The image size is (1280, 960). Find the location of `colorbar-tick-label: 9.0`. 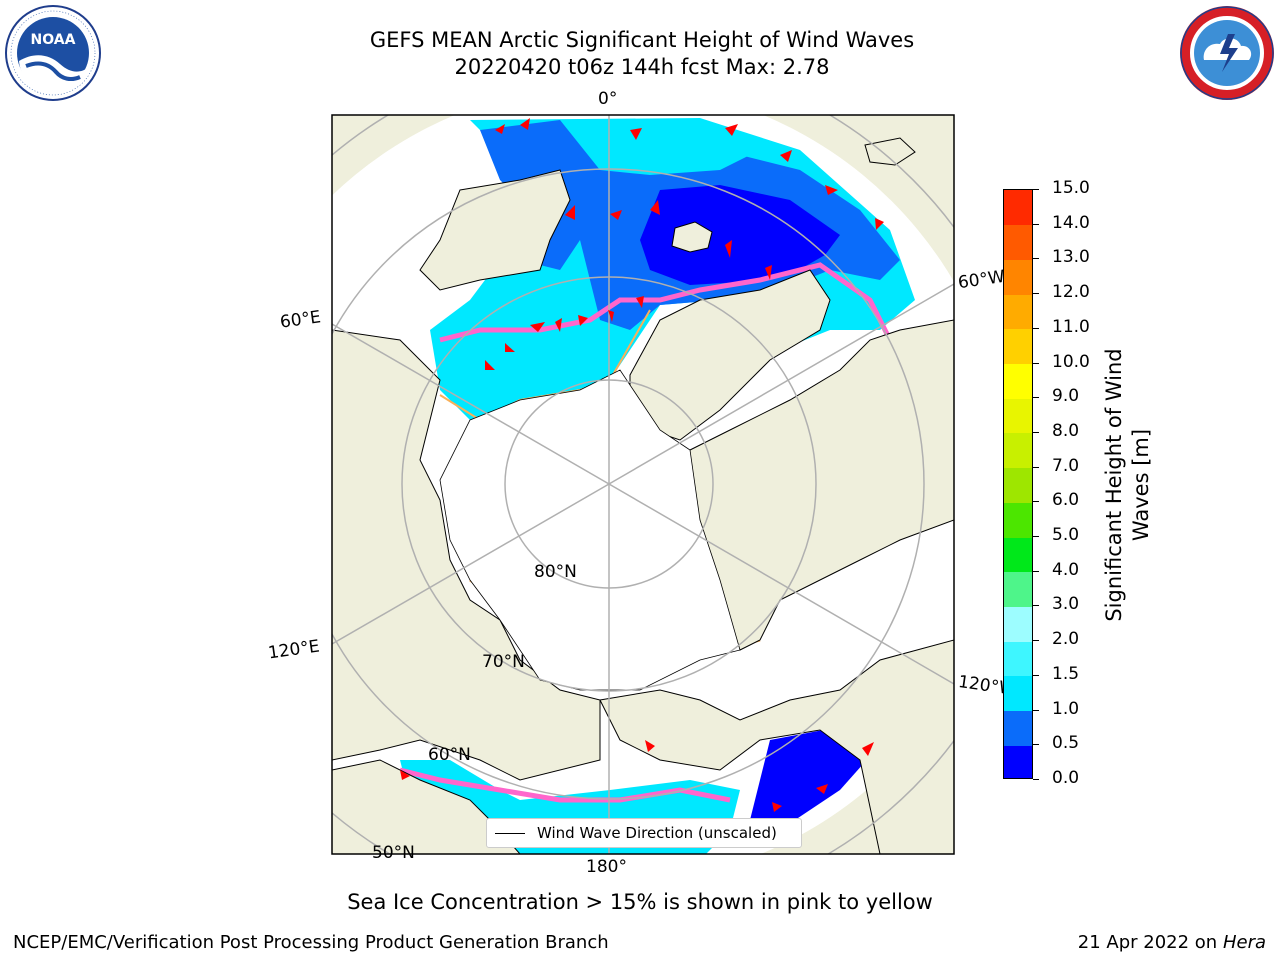

colorbar-tick-label: 9.0 is located at coordinates (1066, 396).